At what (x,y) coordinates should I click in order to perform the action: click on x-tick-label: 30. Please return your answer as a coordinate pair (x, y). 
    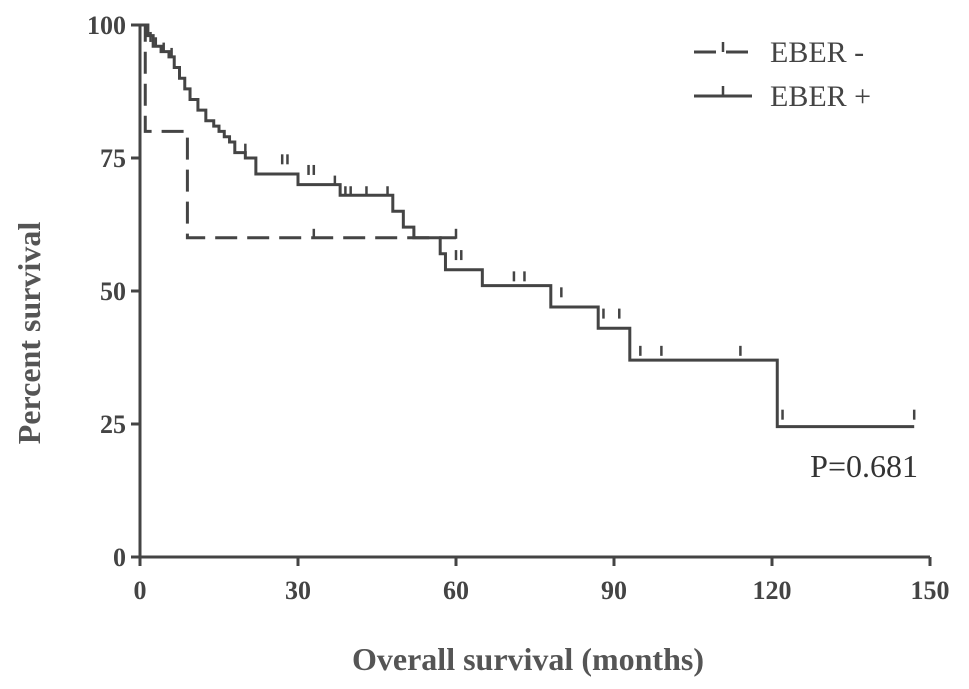
    Looking at the image, I should click on (298, 590).